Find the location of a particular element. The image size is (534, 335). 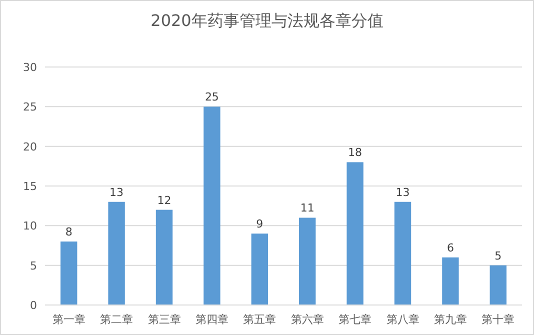

y-tick-label: 20 is located at coordinates (30, 147).